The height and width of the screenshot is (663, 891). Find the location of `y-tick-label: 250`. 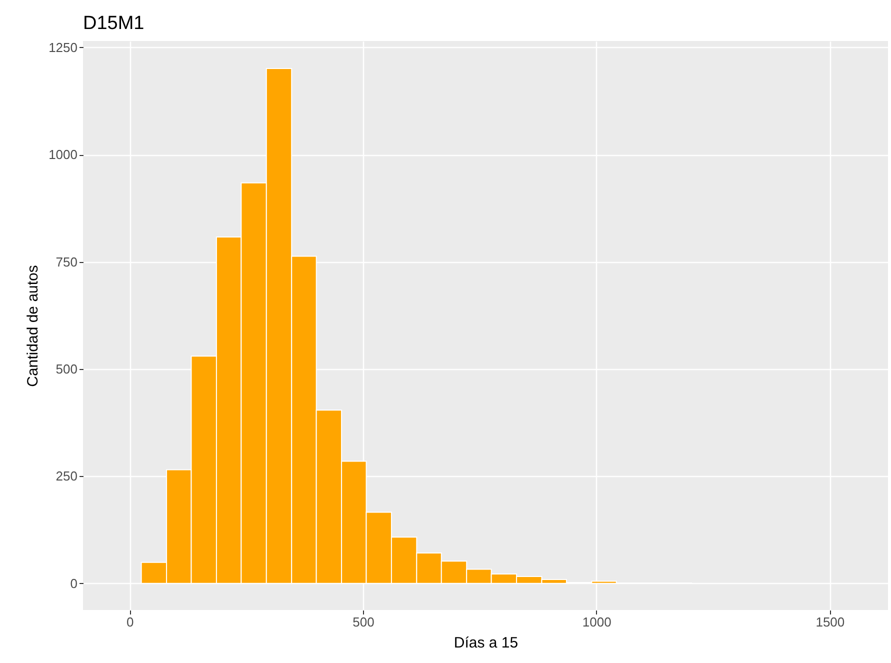

y-tick-label: 250 is located at coordinates (67, 476).